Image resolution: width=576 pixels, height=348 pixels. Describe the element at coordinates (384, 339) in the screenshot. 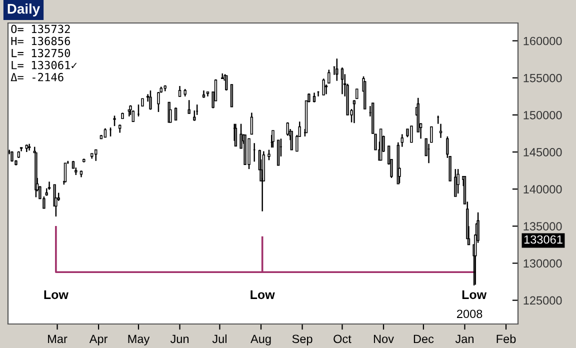

I see `x-tick-label: Nov` at that location.